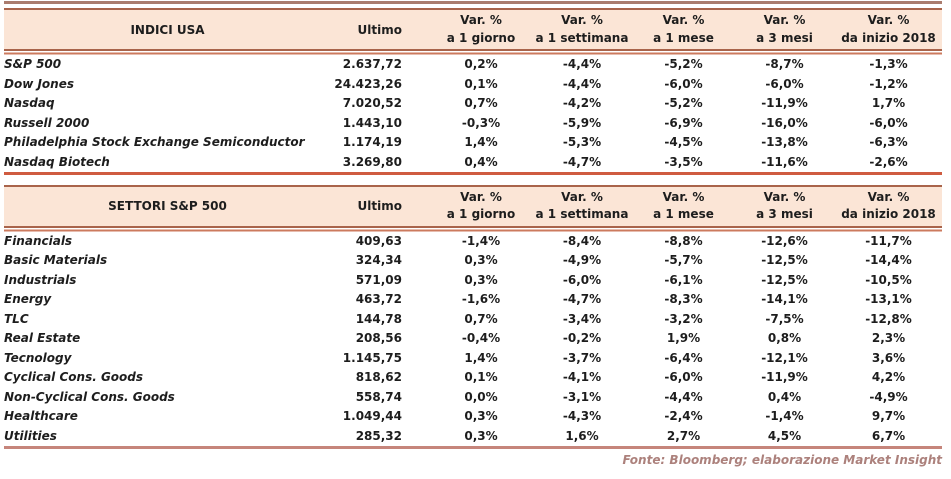 The image size is (951, 479). What do you see at coordinates (888, 103) in the screenshot?
I see `var-ytd-2018-value: 1,7%` at bounding box center [888, 103].